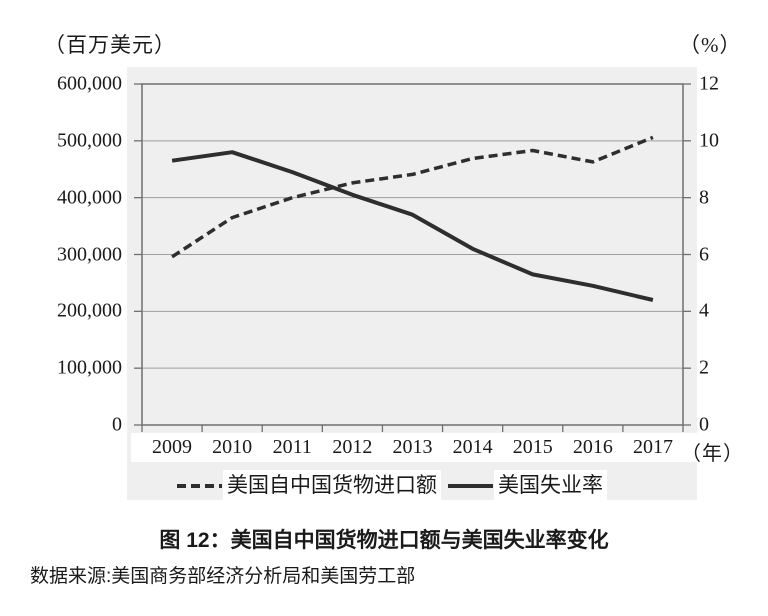 Image resolution: width=768 pixels, height=616 pixels. What do you see at coordinates (89, 140) in the screenshot?
I see `left-tick-label: 500,000` at bounding box center [89, 140].